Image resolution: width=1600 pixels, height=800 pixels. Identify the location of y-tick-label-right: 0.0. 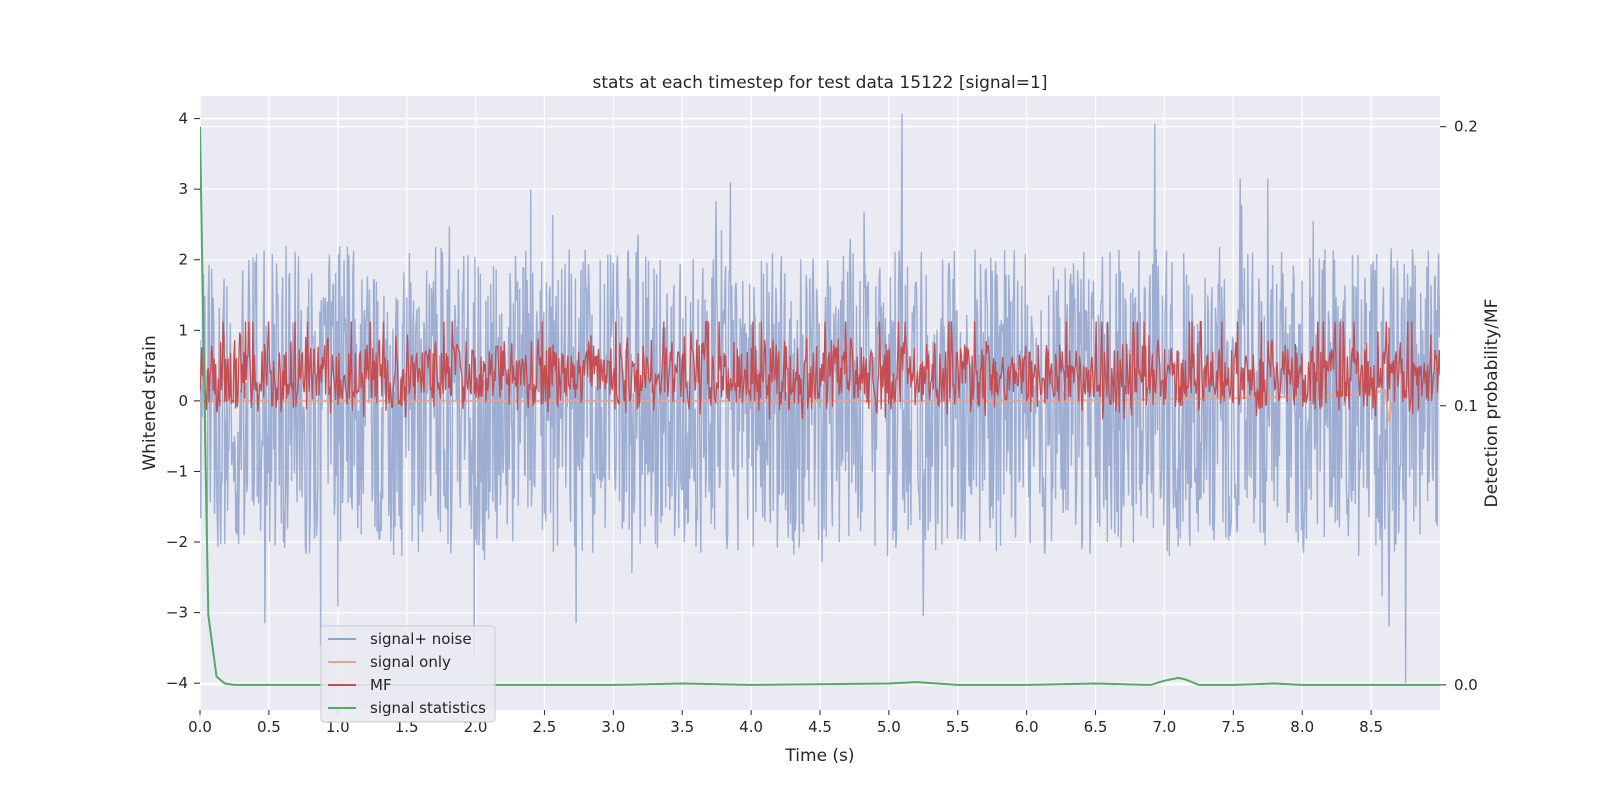
(1466, 685).